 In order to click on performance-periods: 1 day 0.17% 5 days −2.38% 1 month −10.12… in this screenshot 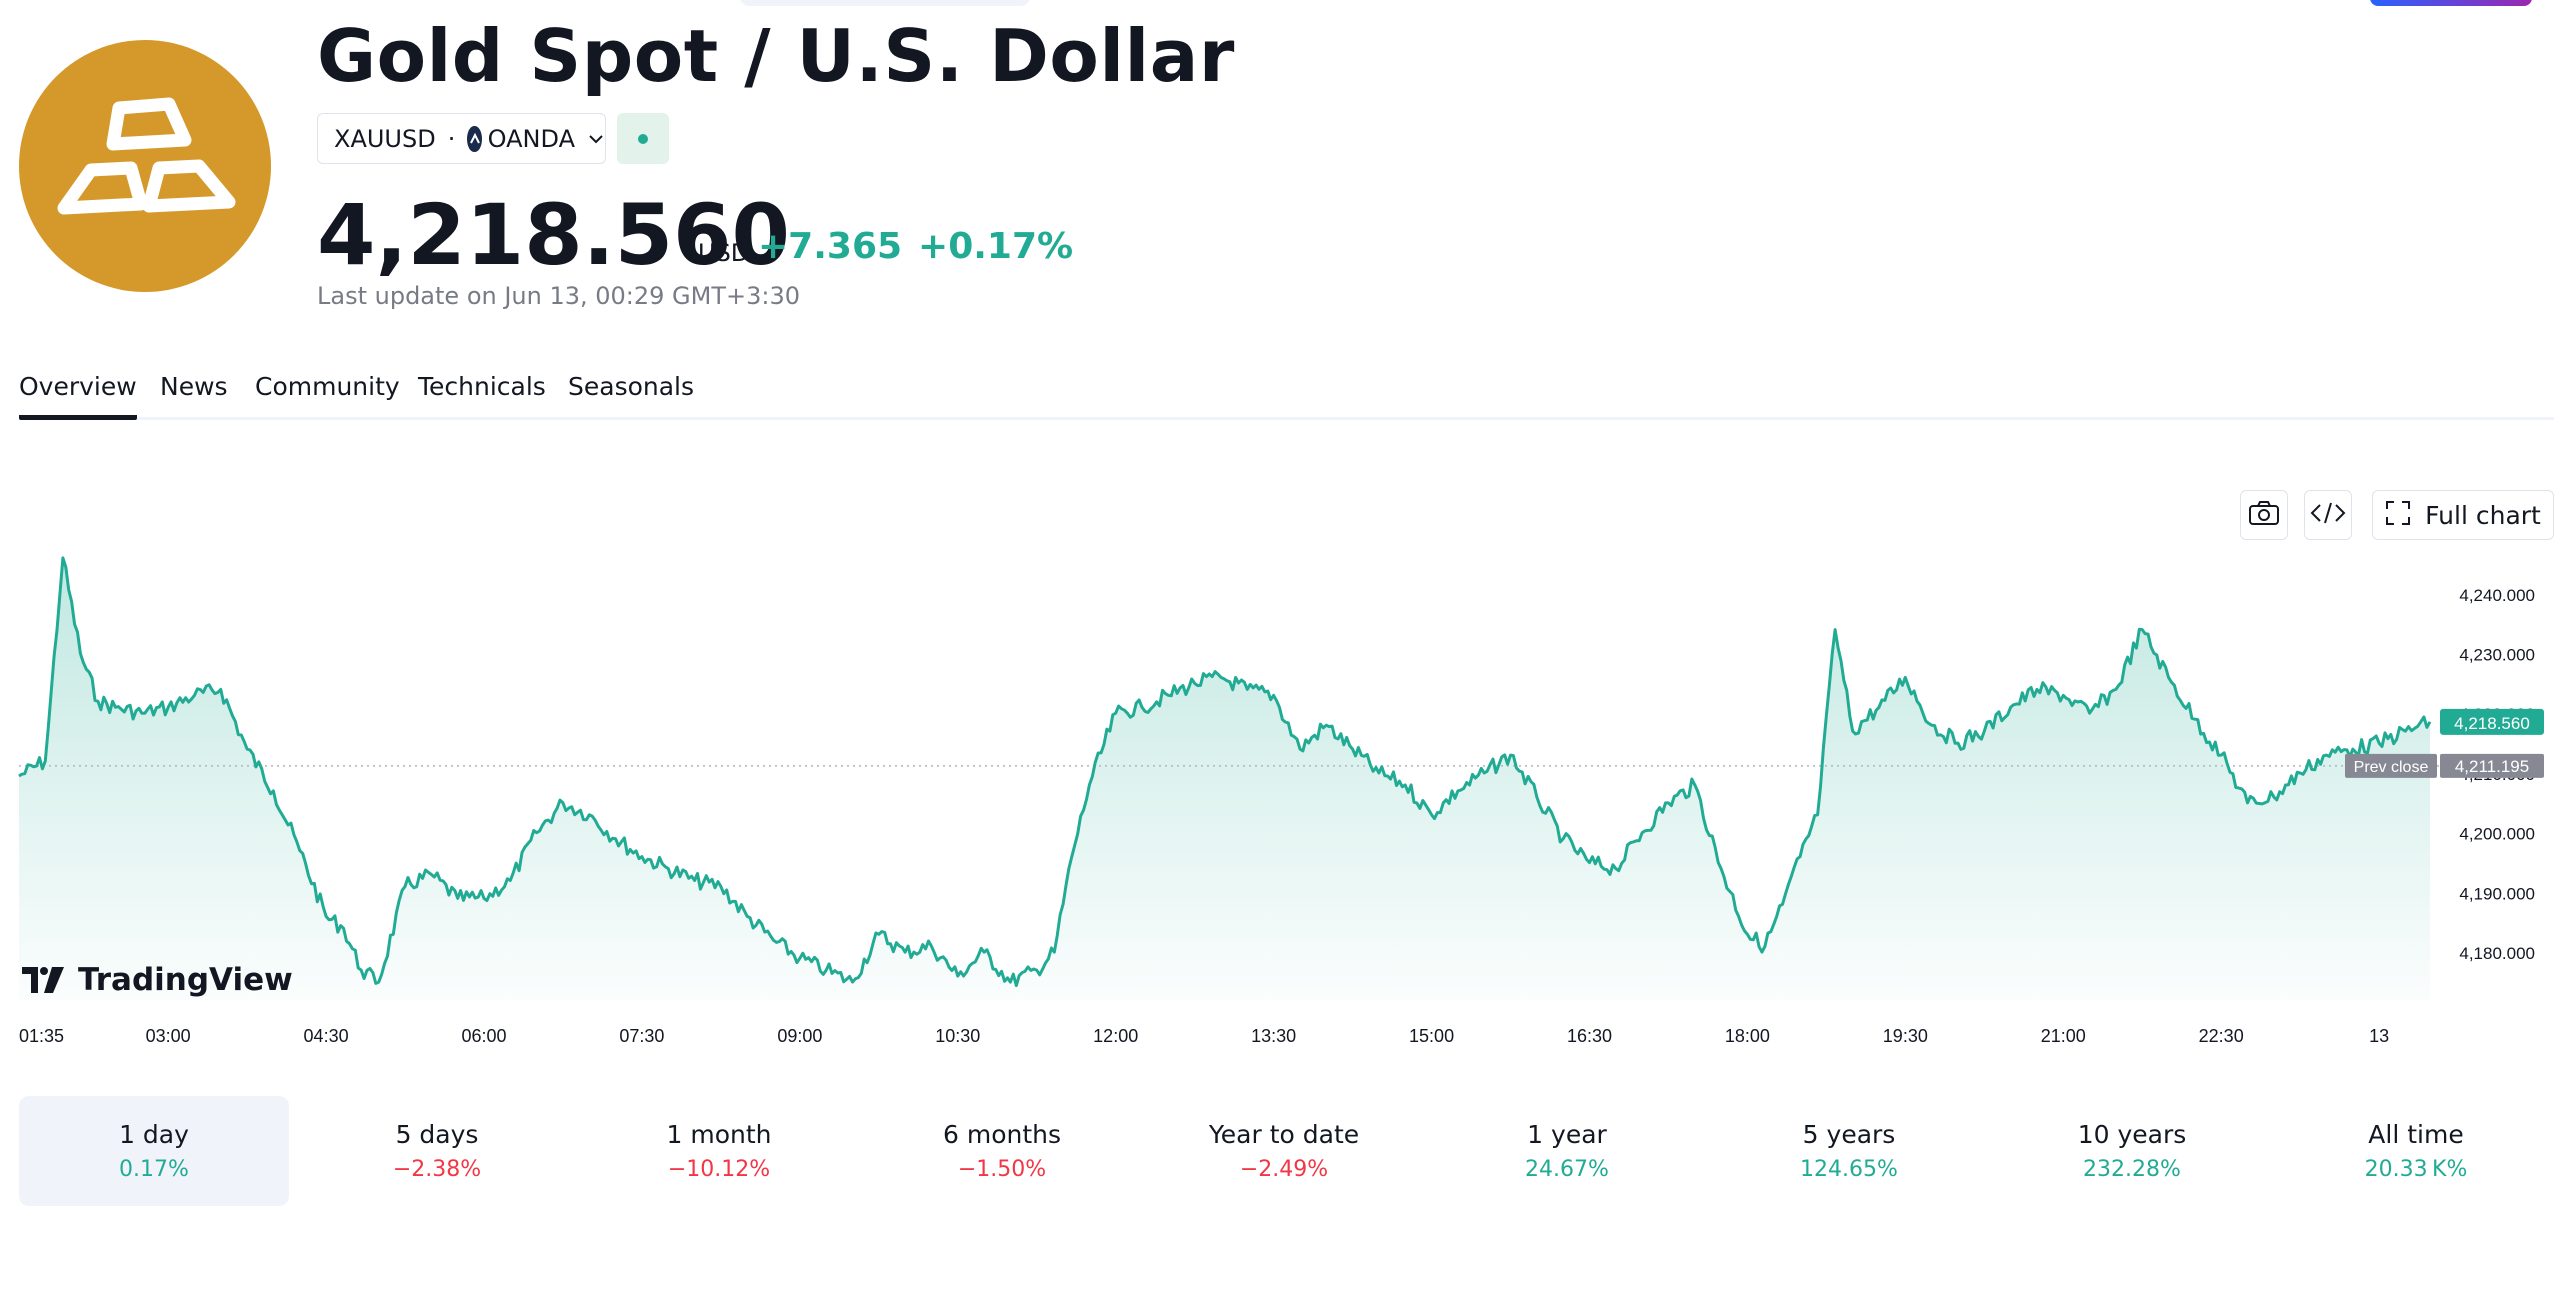, I will do `click(1286, 1151)`.